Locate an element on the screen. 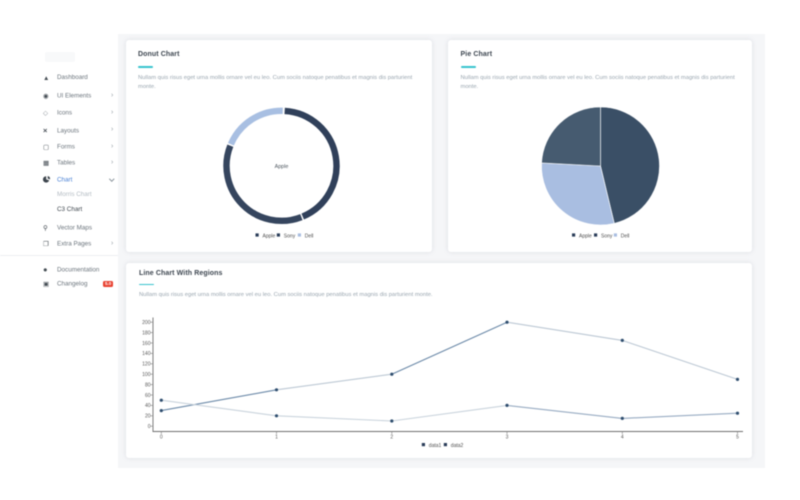  svg-text: 60 is located at coordinates (148, 396).